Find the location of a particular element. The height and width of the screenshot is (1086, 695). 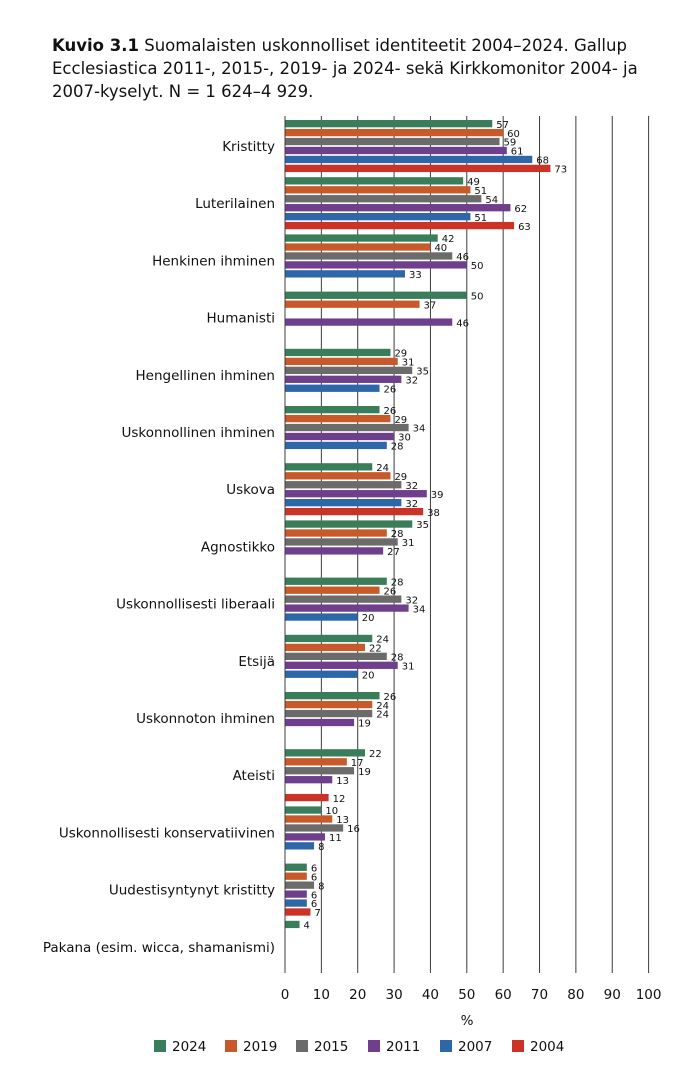

data-label: 11 is located at coordinates (335, 838).